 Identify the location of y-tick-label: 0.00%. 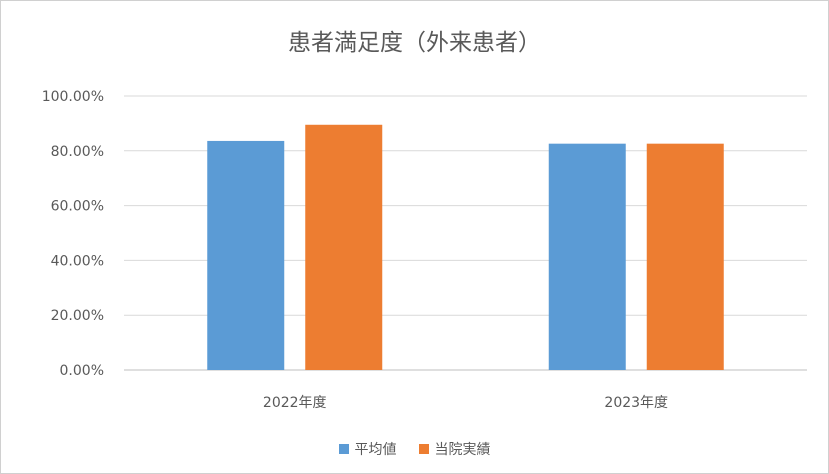
(82, 371).